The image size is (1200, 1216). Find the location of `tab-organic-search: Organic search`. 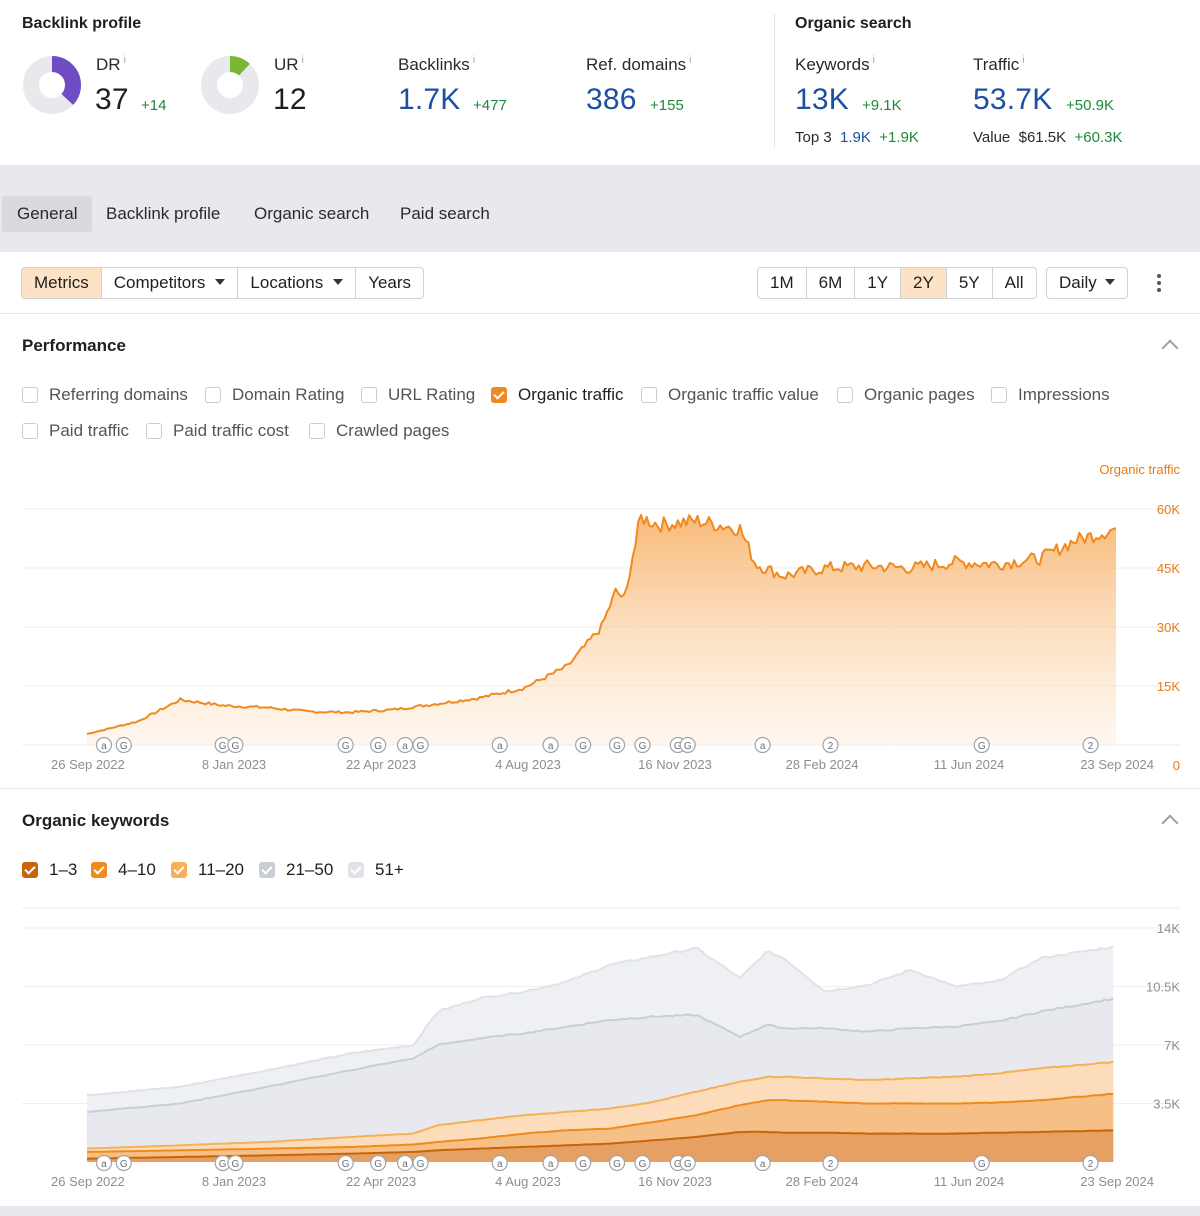

tab-organic-search: Organic search is located at coordinates (312, 213).